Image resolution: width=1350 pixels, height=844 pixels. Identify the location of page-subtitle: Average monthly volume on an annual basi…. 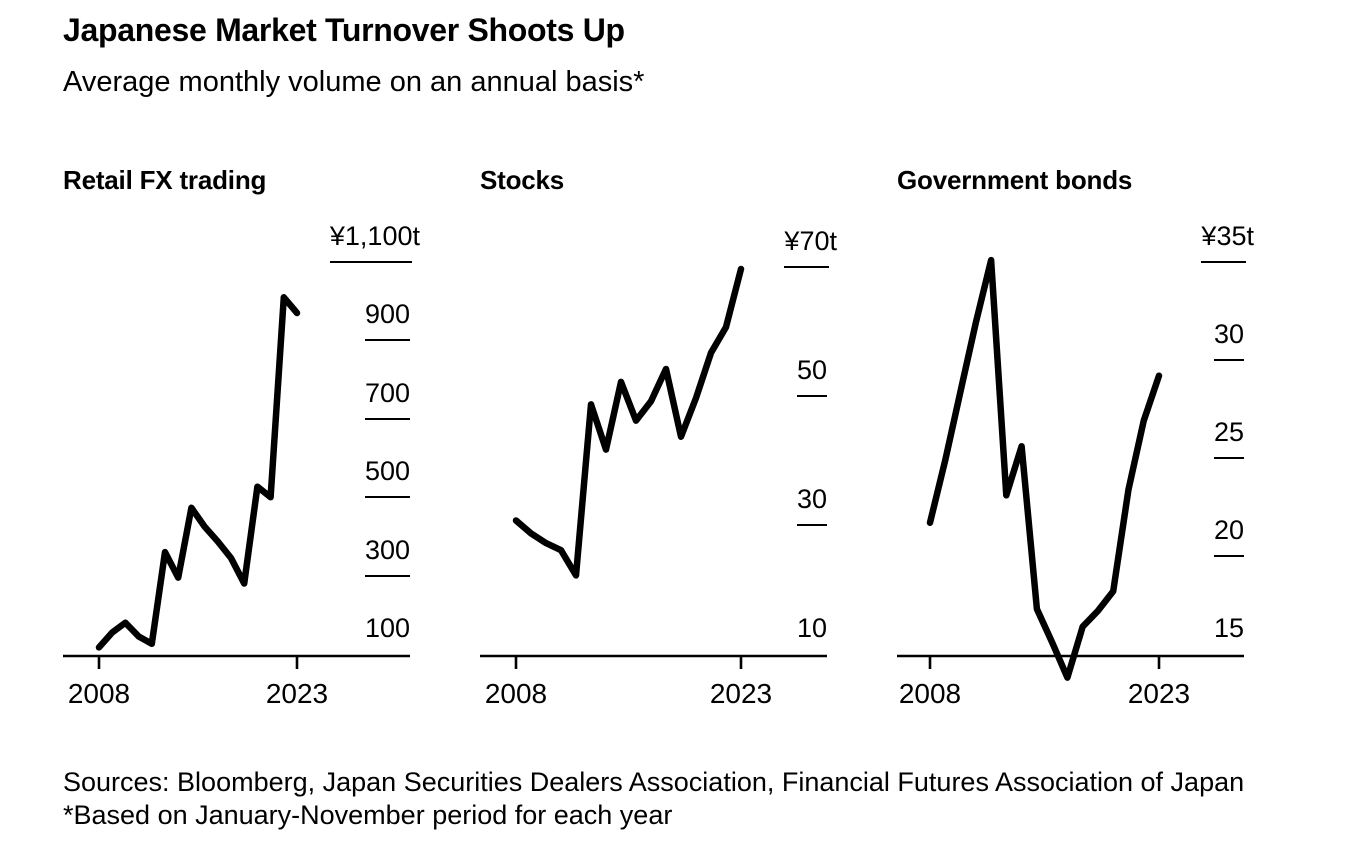
(354, 82).